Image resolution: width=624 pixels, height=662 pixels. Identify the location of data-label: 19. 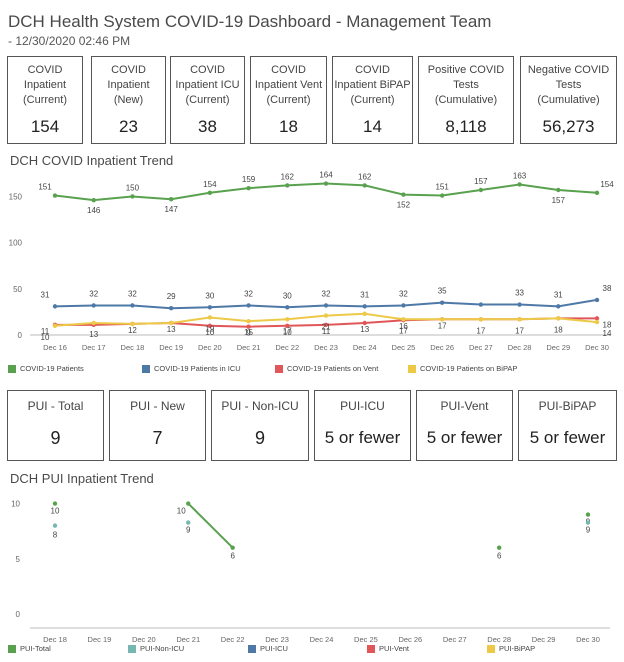
(209, 328).